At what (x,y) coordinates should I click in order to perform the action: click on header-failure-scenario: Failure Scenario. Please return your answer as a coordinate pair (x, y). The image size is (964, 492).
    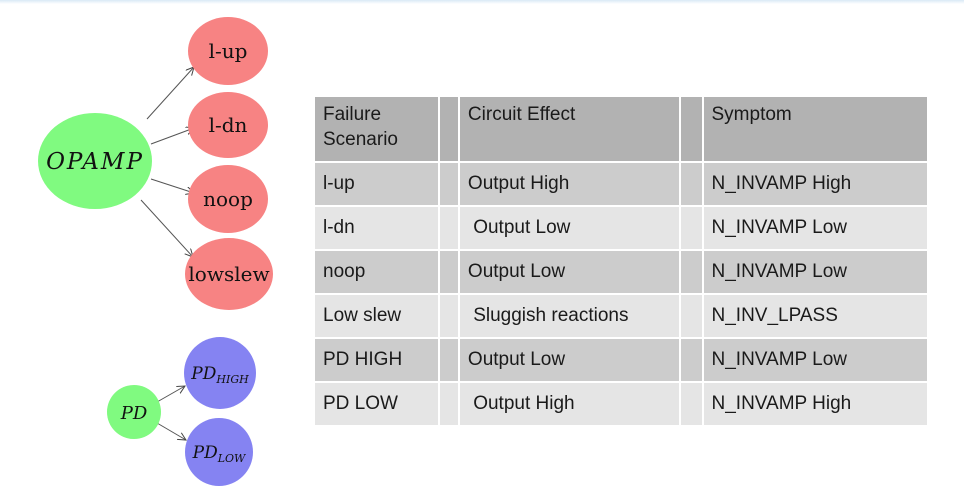
    Looking at the image, I should click on (376, 129).